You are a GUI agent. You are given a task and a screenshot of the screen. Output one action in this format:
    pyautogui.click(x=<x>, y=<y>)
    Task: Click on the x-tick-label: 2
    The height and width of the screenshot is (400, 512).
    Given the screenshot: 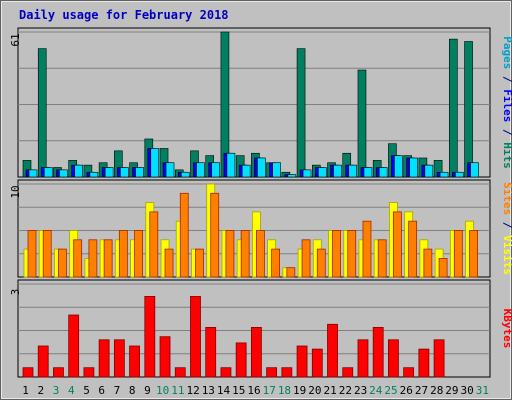 What is the action you would take?
    pyautogui.click(x=41, y=390)
    